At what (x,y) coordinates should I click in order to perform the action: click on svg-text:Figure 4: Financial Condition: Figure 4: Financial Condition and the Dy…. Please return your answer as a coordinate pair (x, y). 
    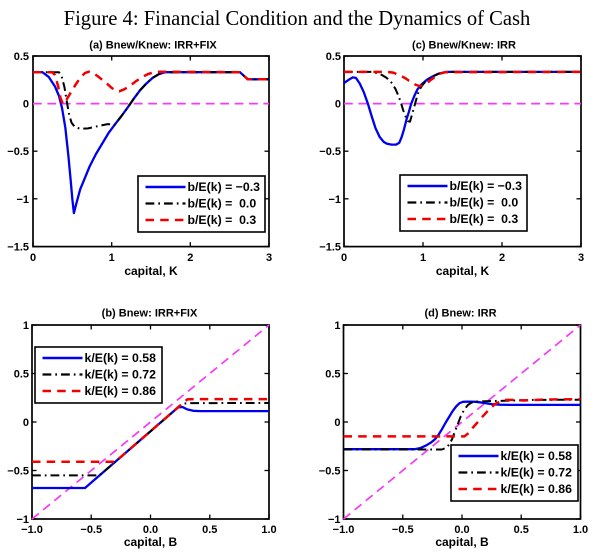
    Looking at the image, I should click on (297, 19).